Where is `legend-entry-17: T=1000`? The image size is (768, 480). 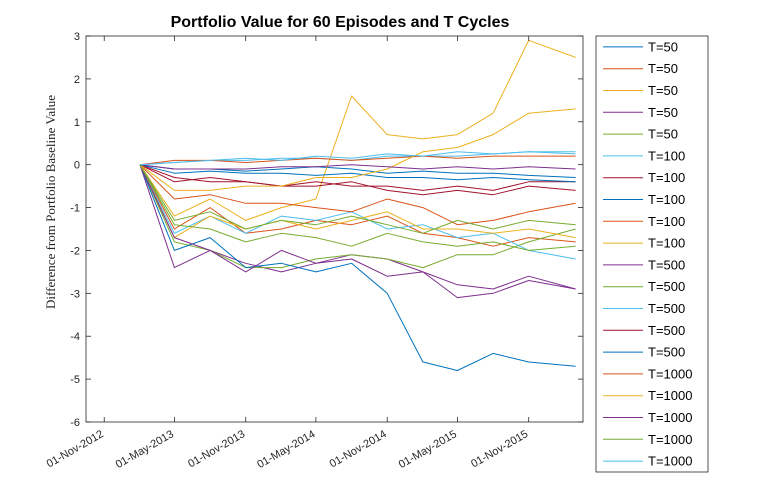
legend-entry-17: T=1000 is located at coordinates (647, 395).